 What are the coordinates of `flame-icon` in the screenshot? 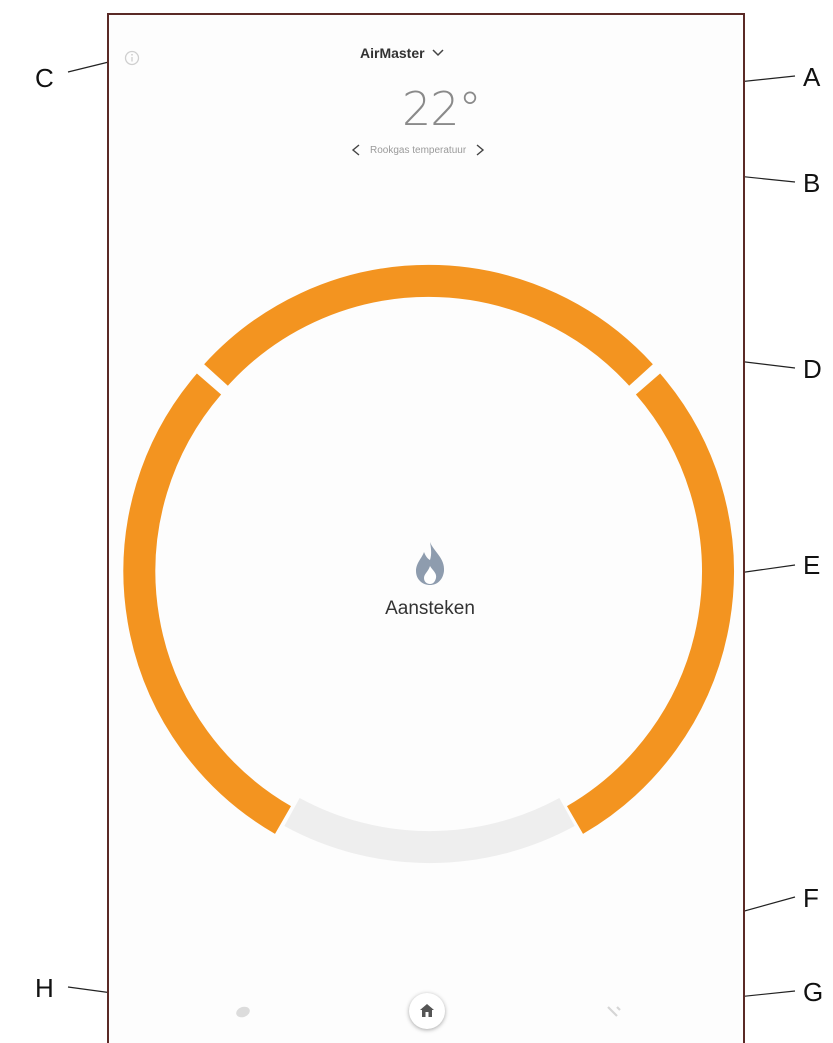 It's located at (430, 563).